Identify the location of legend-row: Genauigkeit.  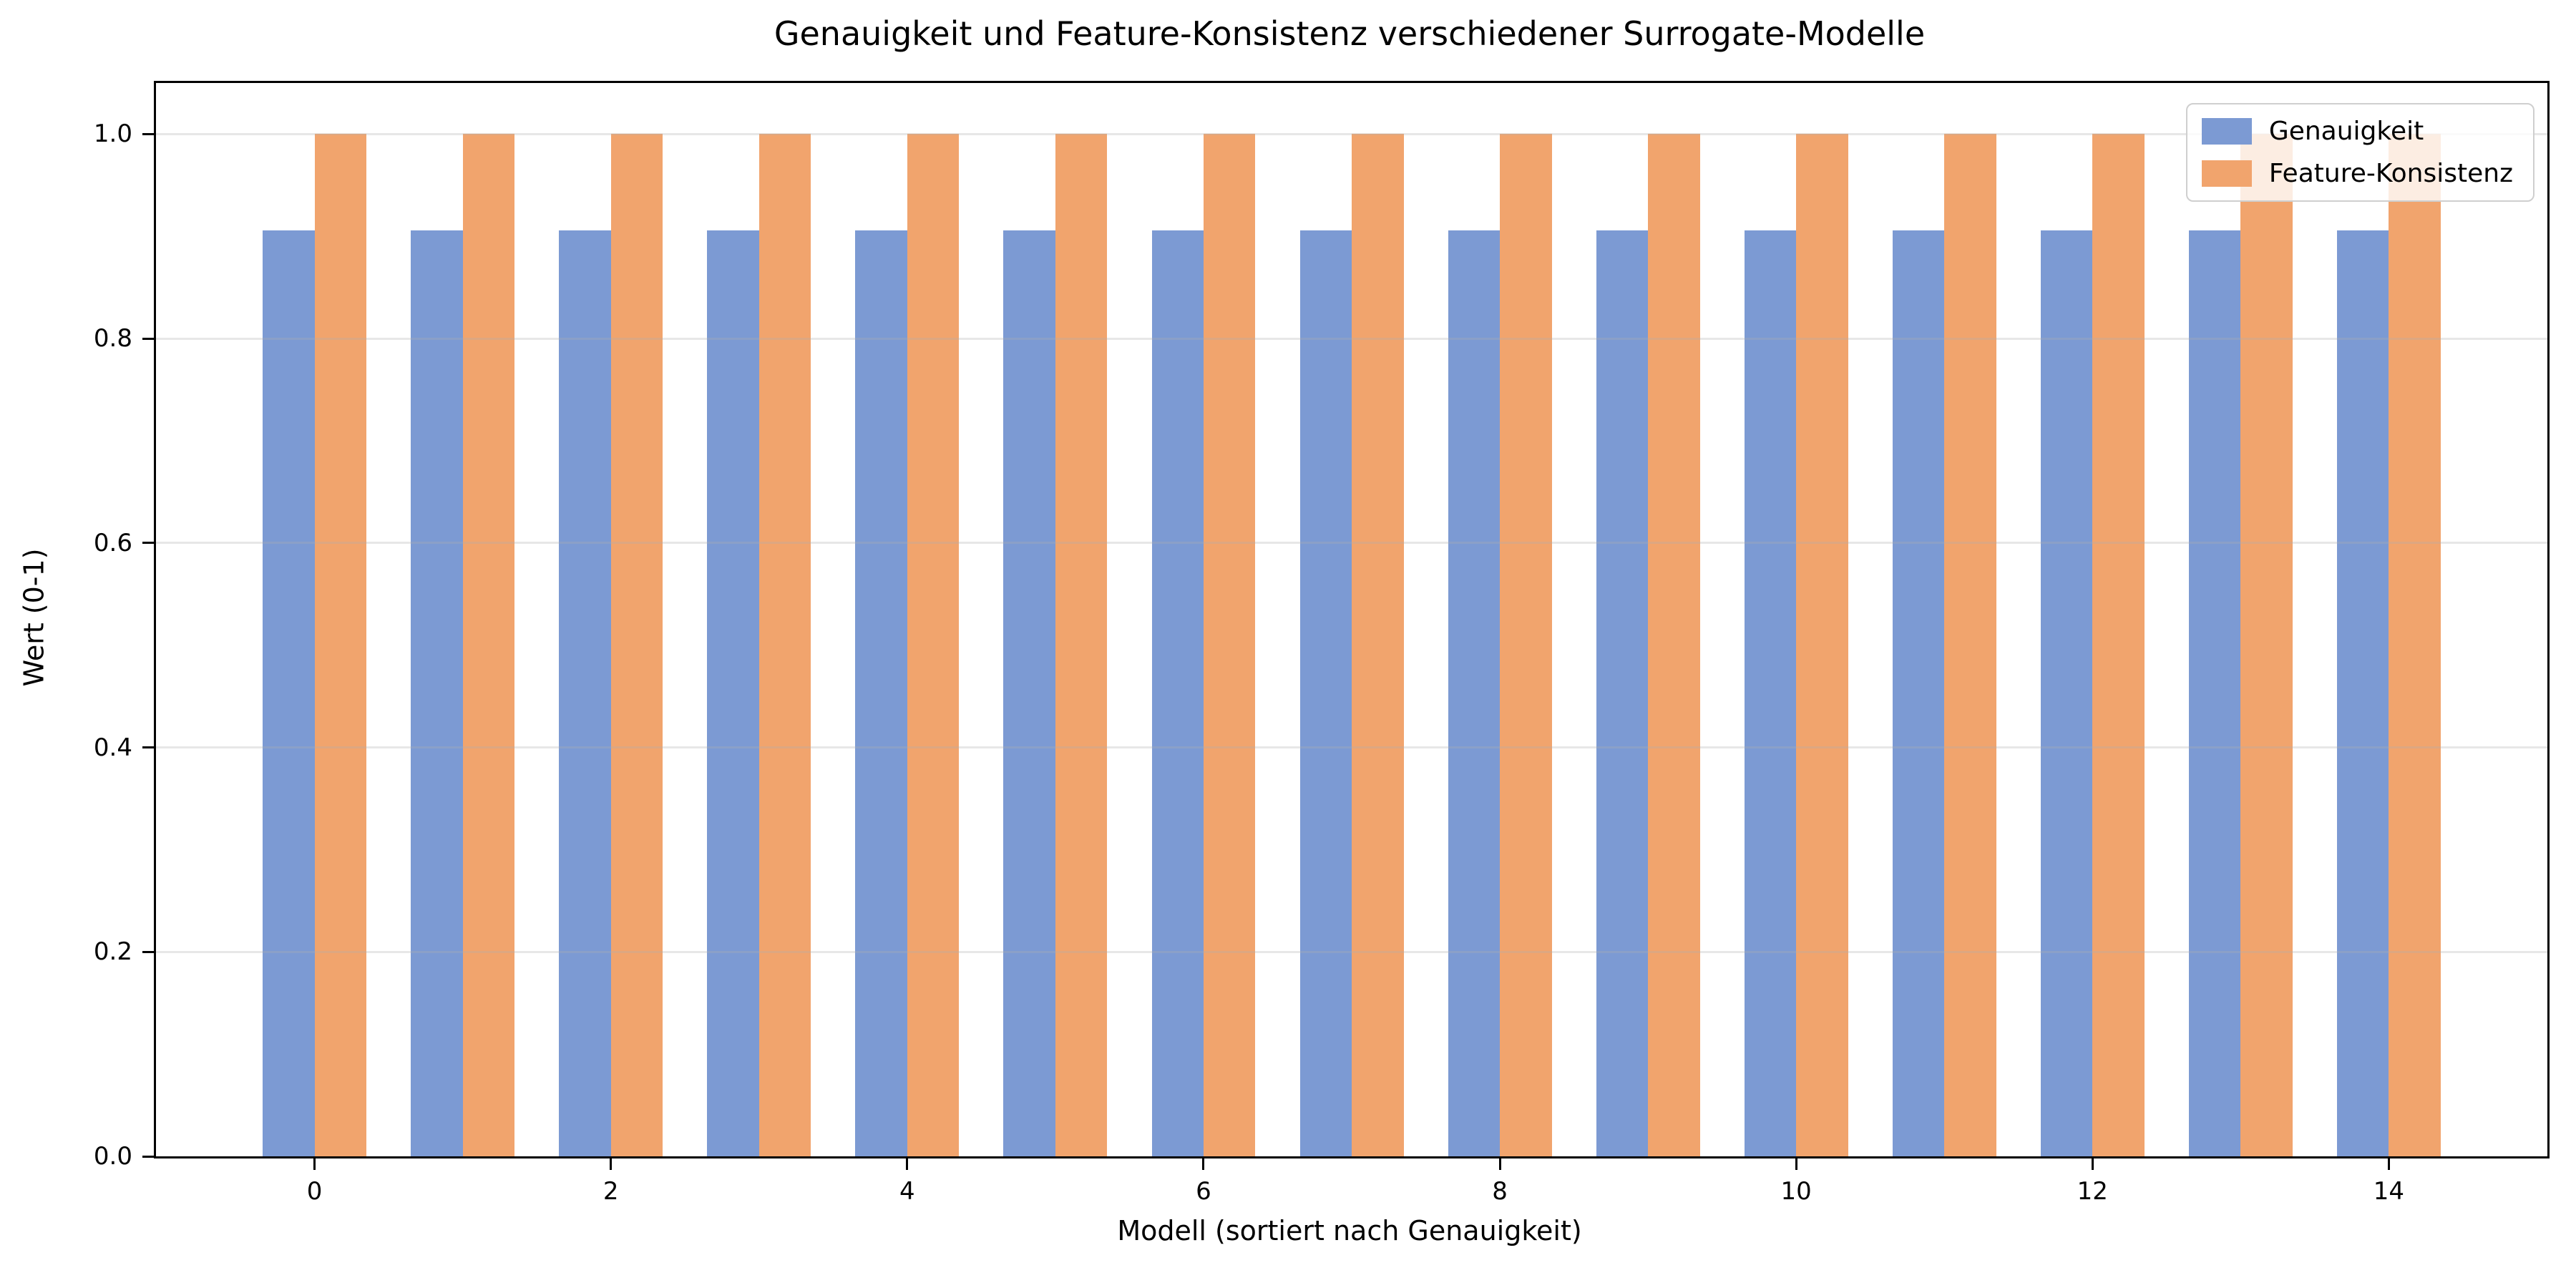
(2357, 131).